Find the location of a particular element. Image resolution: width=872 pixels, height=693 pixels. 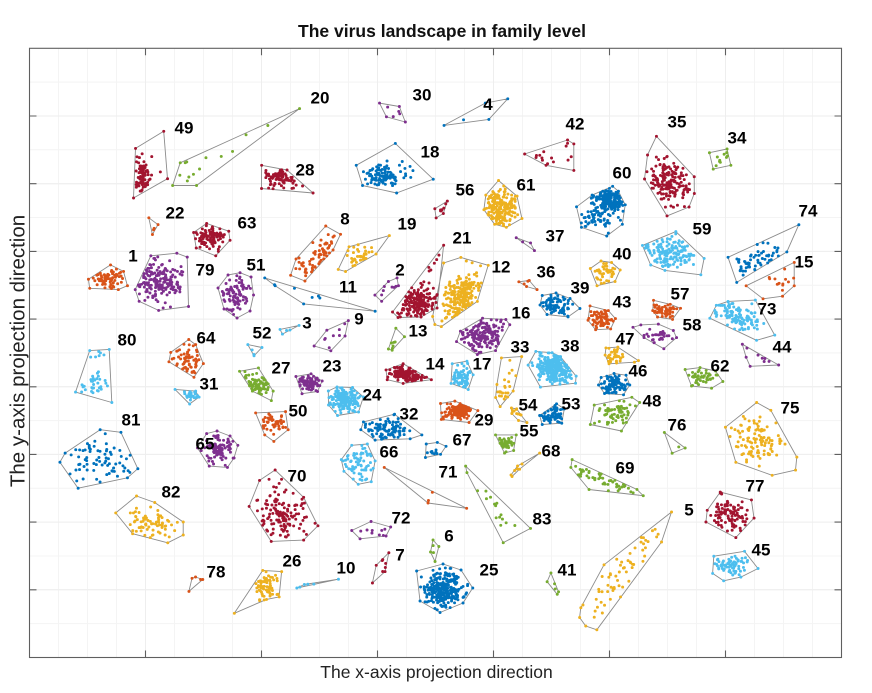

svg-text: 26 is located at coordinates (292, 560).